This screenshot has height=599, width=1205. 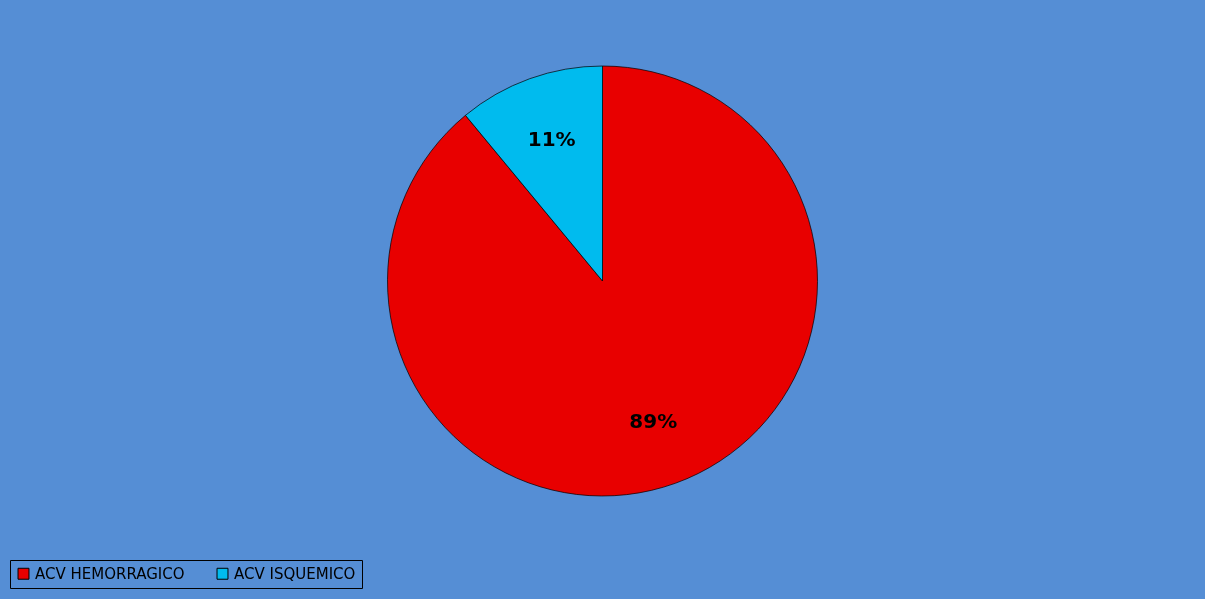 I want to click on data-label: 89%, so click(x=653, y=421).